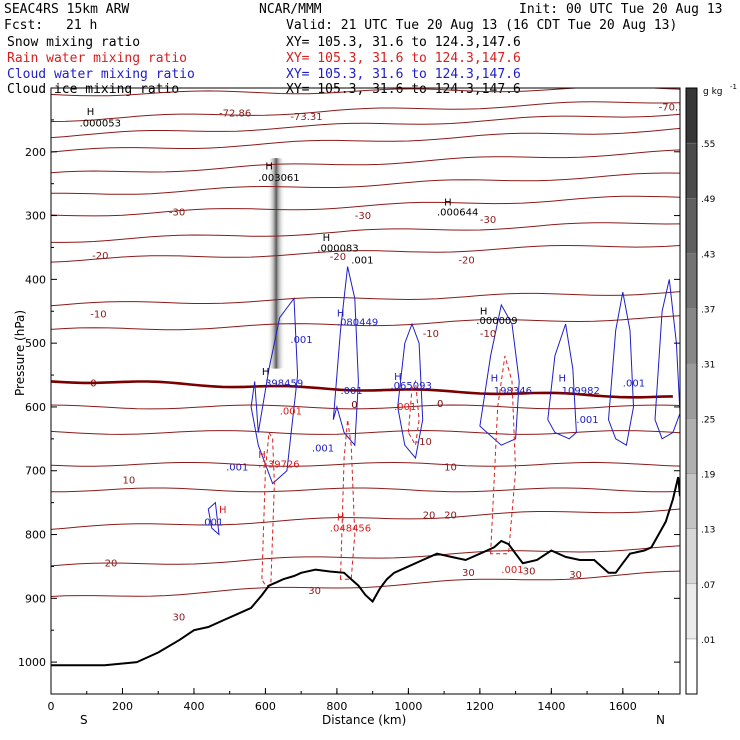 This screenshot has height=740, width=740. What do you see at coordinates (101, 74) in the screenshot?
I see `field-name-cloudwater: Cloud water mixing ratio` at bounding box center [101, 74].